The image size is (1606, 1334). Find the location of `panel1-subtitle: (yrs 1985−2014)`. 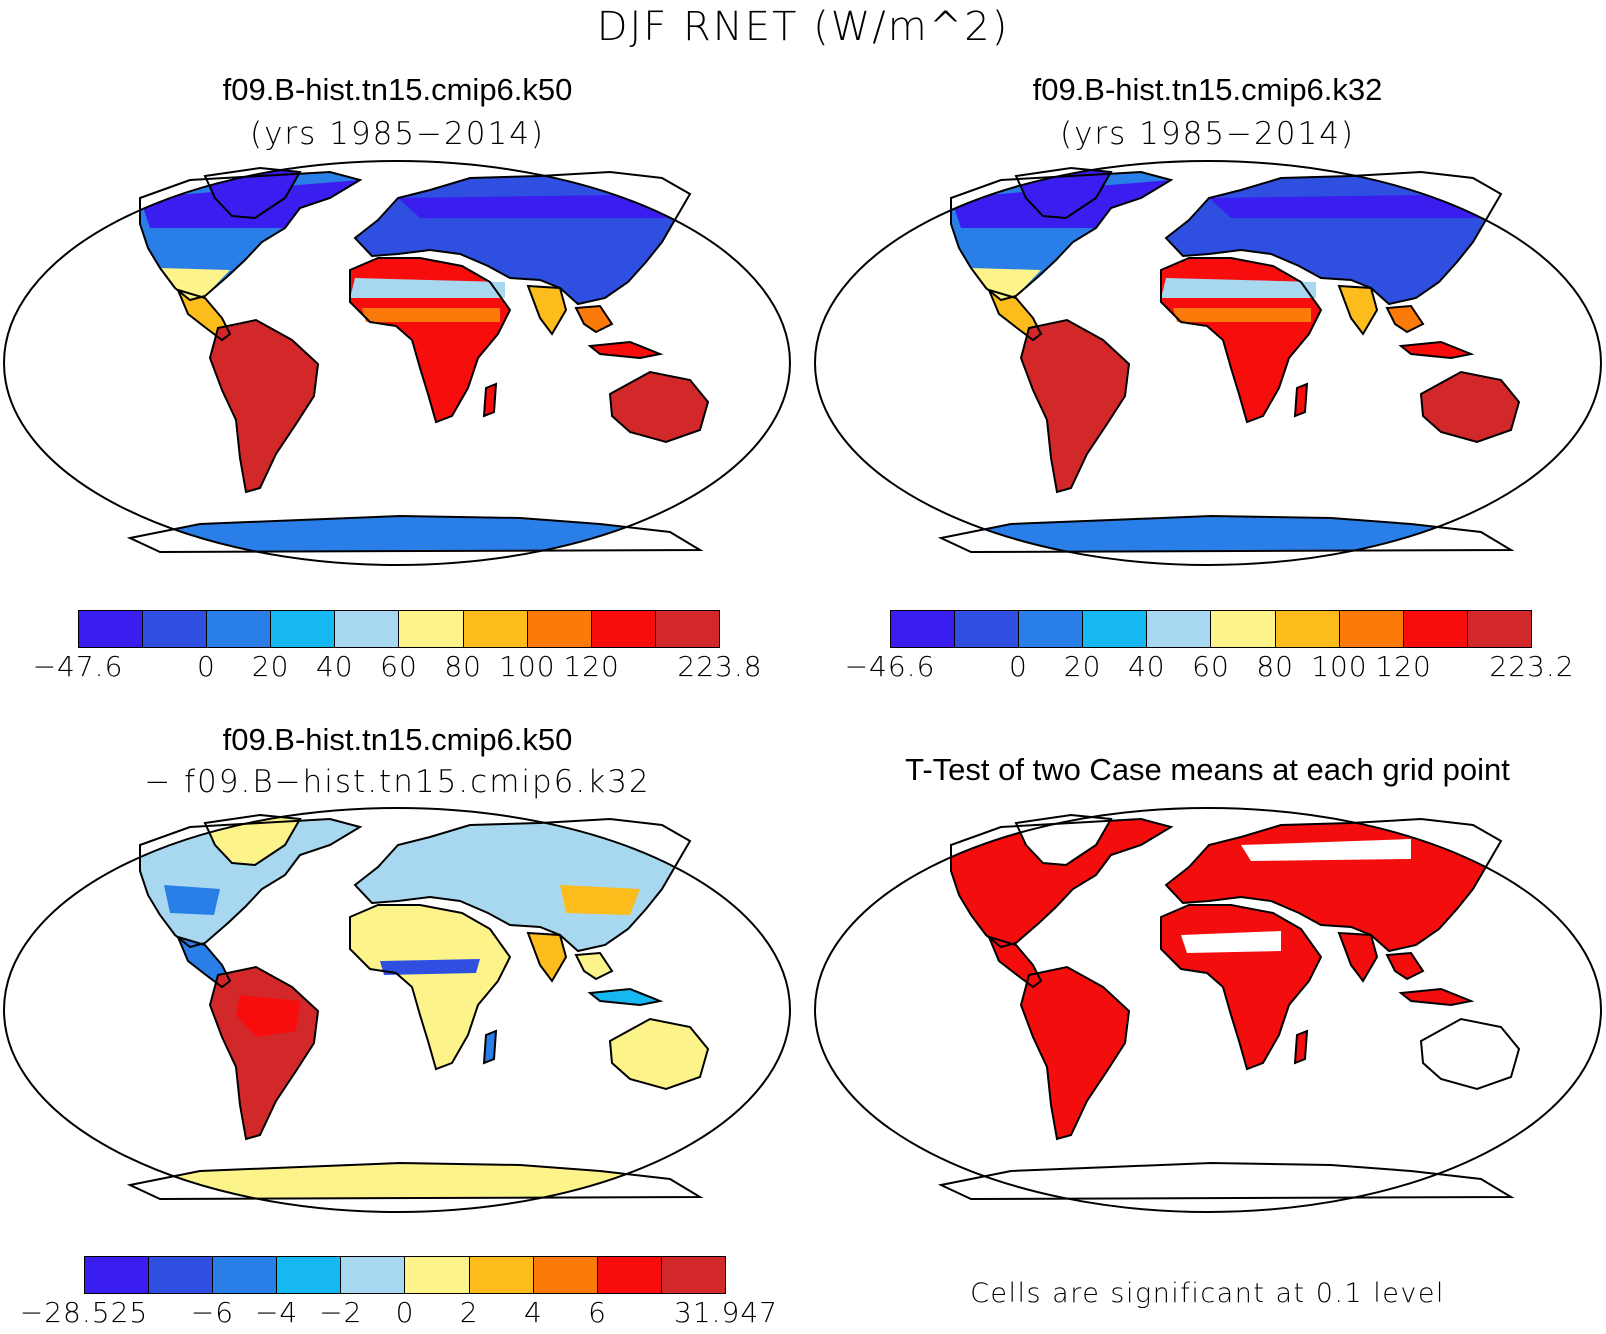

panel1-subtitle: (yrs 1985−2014) is located at coordinates (397, 134).